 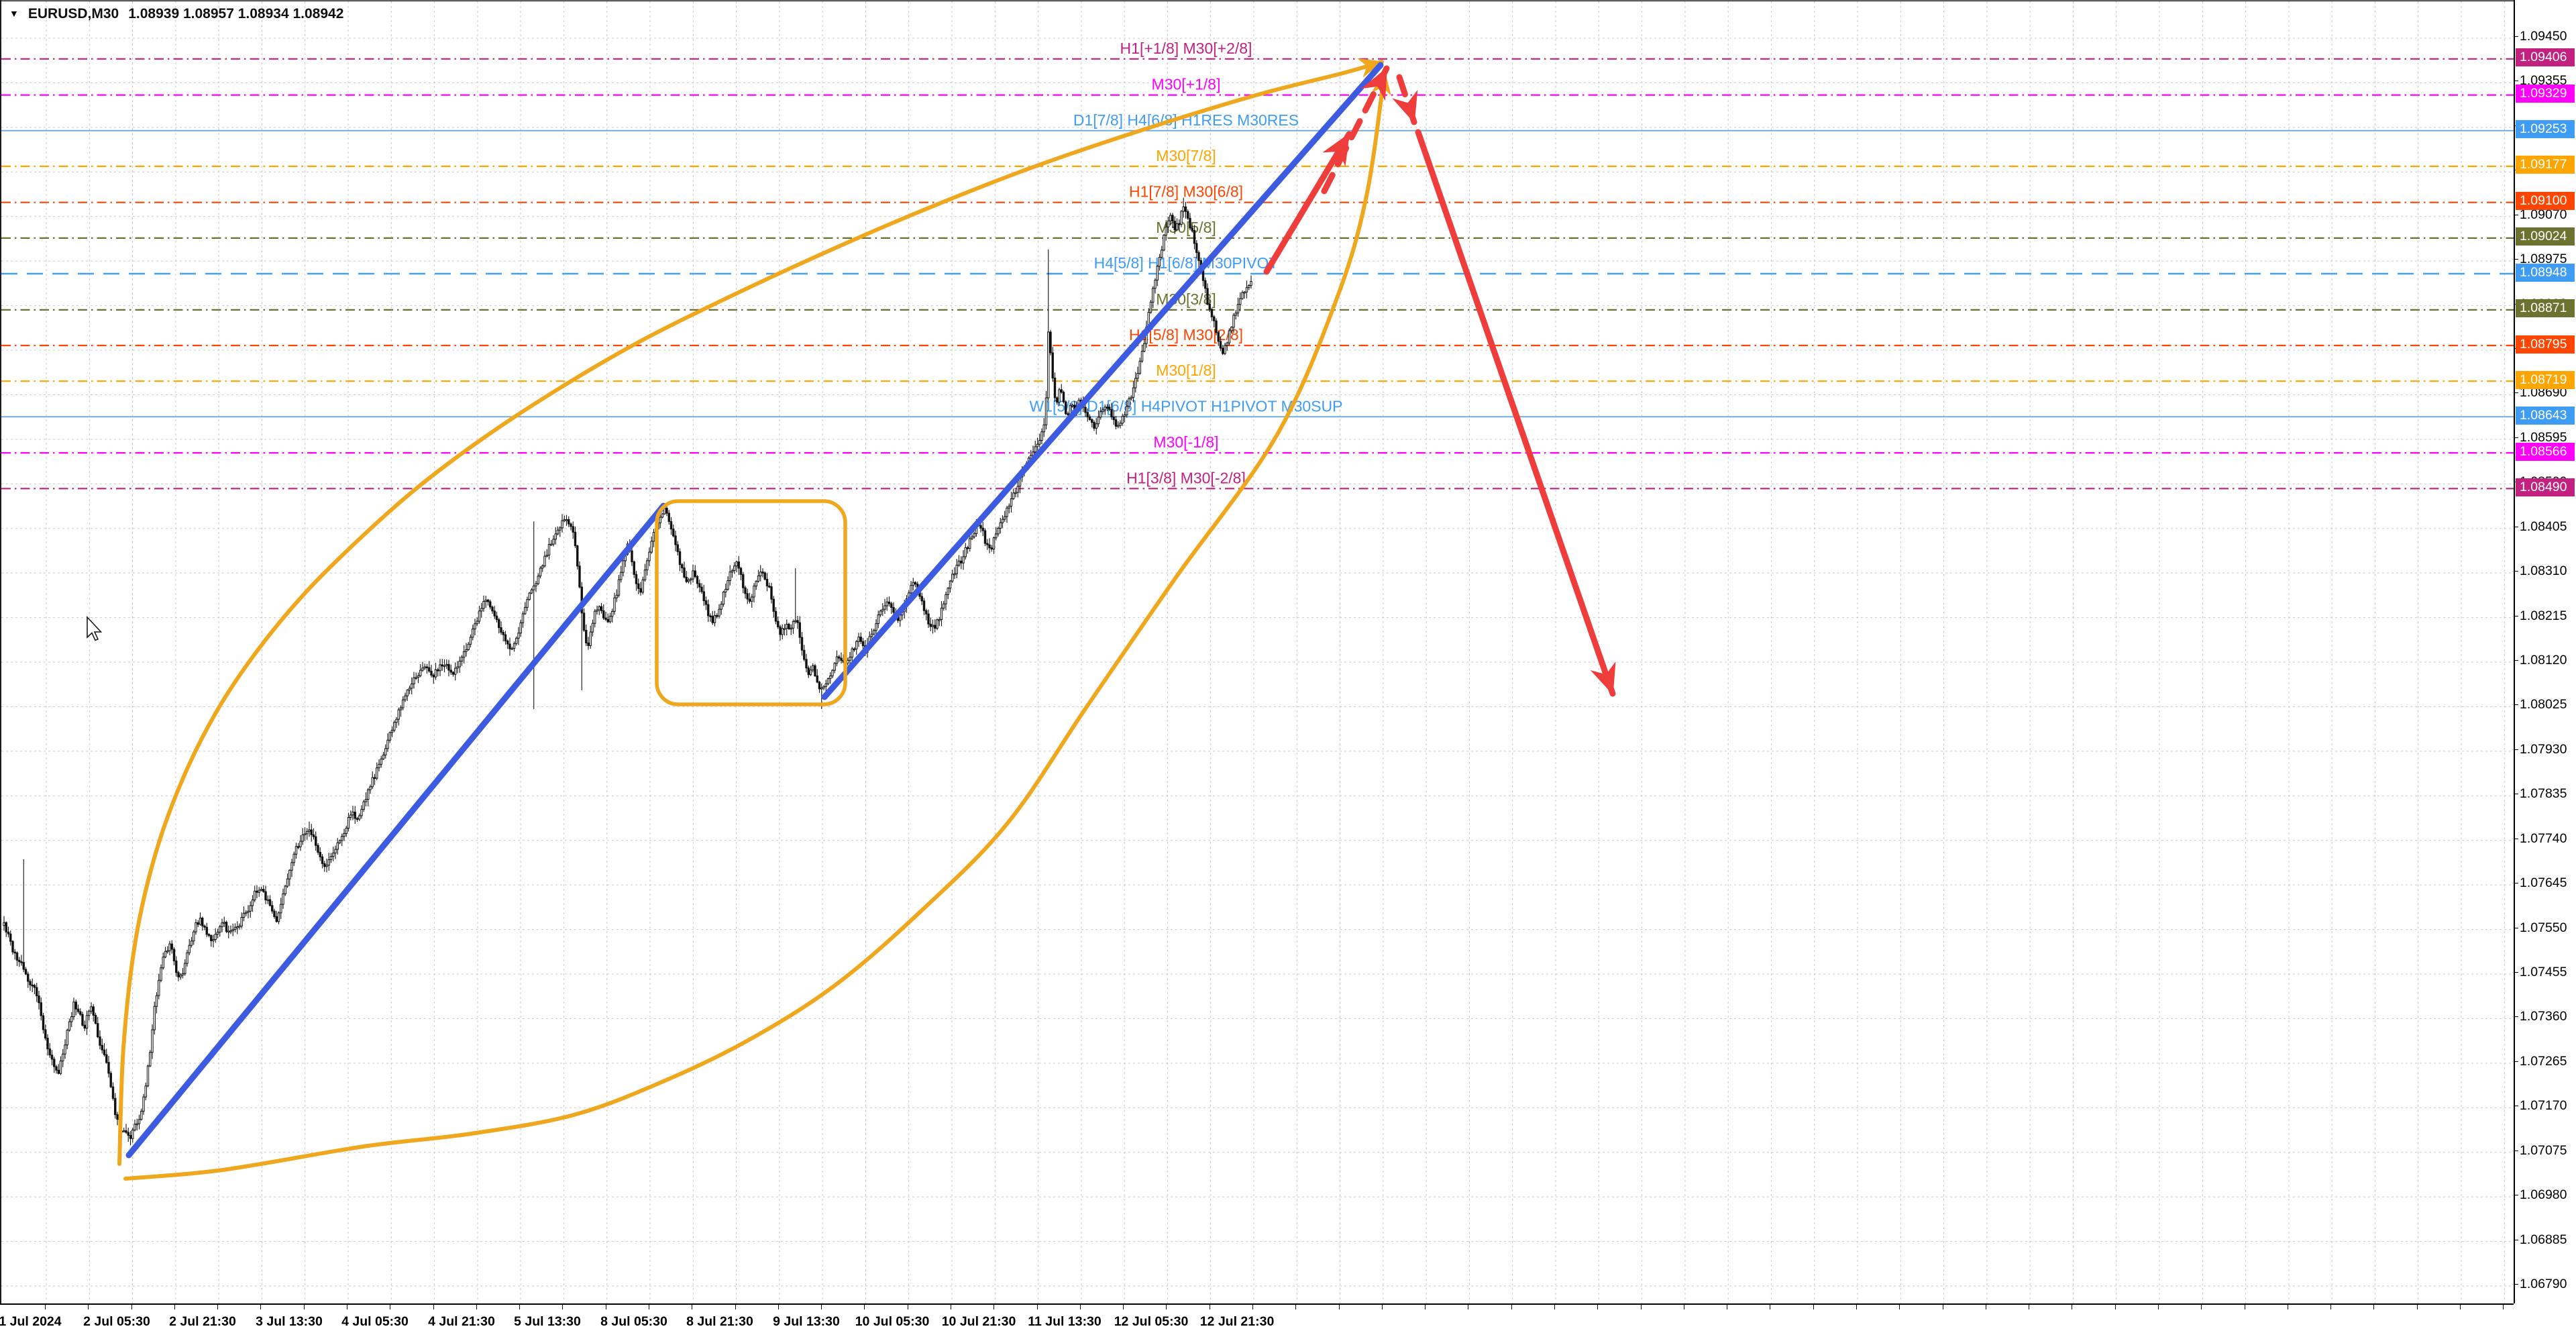 What do you see at coordinates (2541, 392) in the screenshot?
I see `price-tick: 1.08690` at bounding box center [2541, 392].